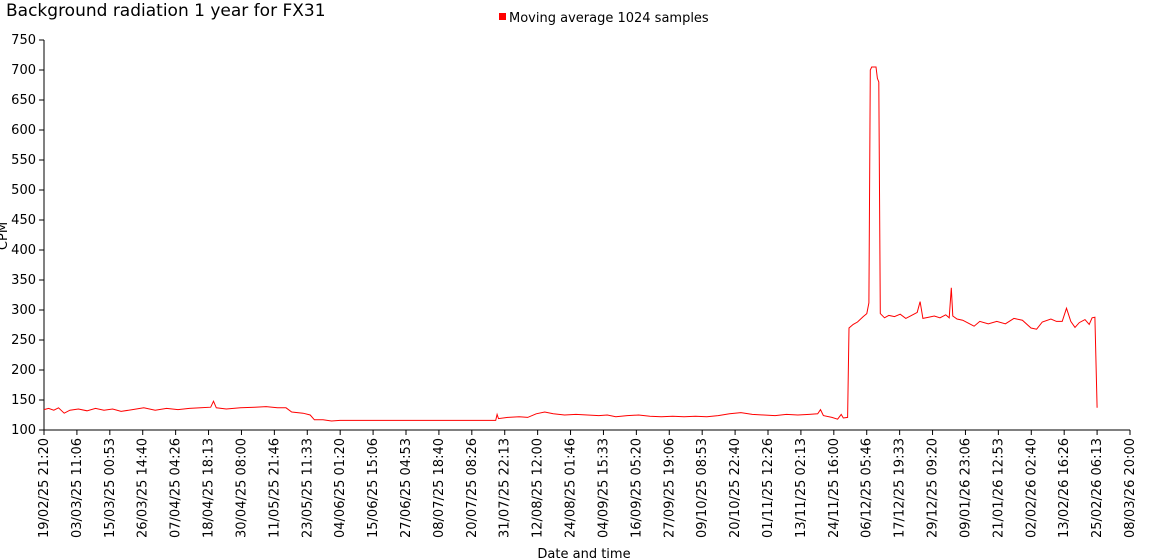 The image size is (1150, 560). I want to click on x-tick-label: 11/05/25 21:46, so click(274, 488).